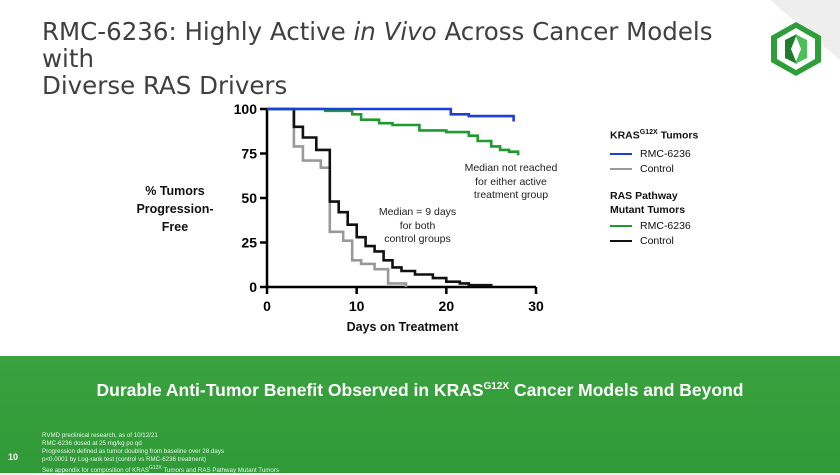  What do you see at coordinates (680, 241) in the screenshot?
I see `legend-item-ras-control: Control` at bounding box center [680, 241].